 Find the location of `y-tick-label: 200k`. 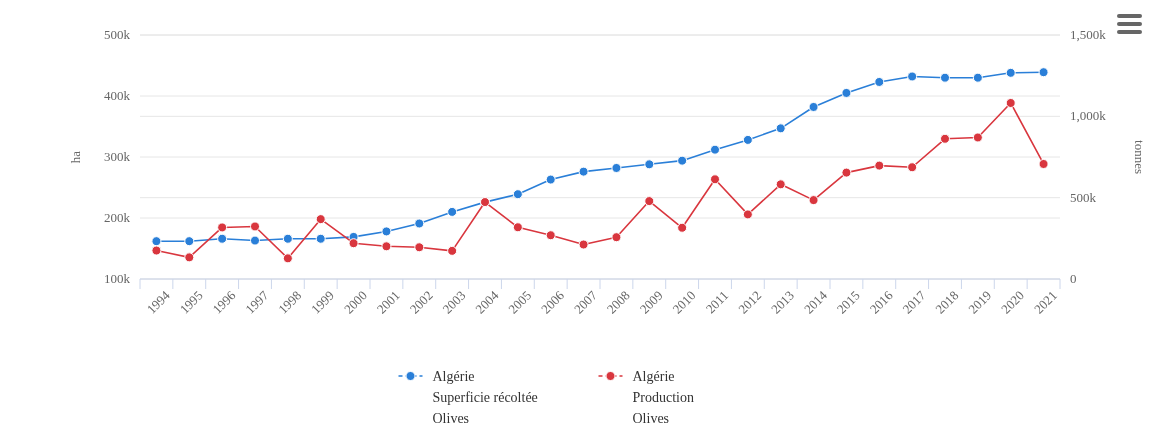

y-tick-label: 200k is located at coordinates (117, 217).